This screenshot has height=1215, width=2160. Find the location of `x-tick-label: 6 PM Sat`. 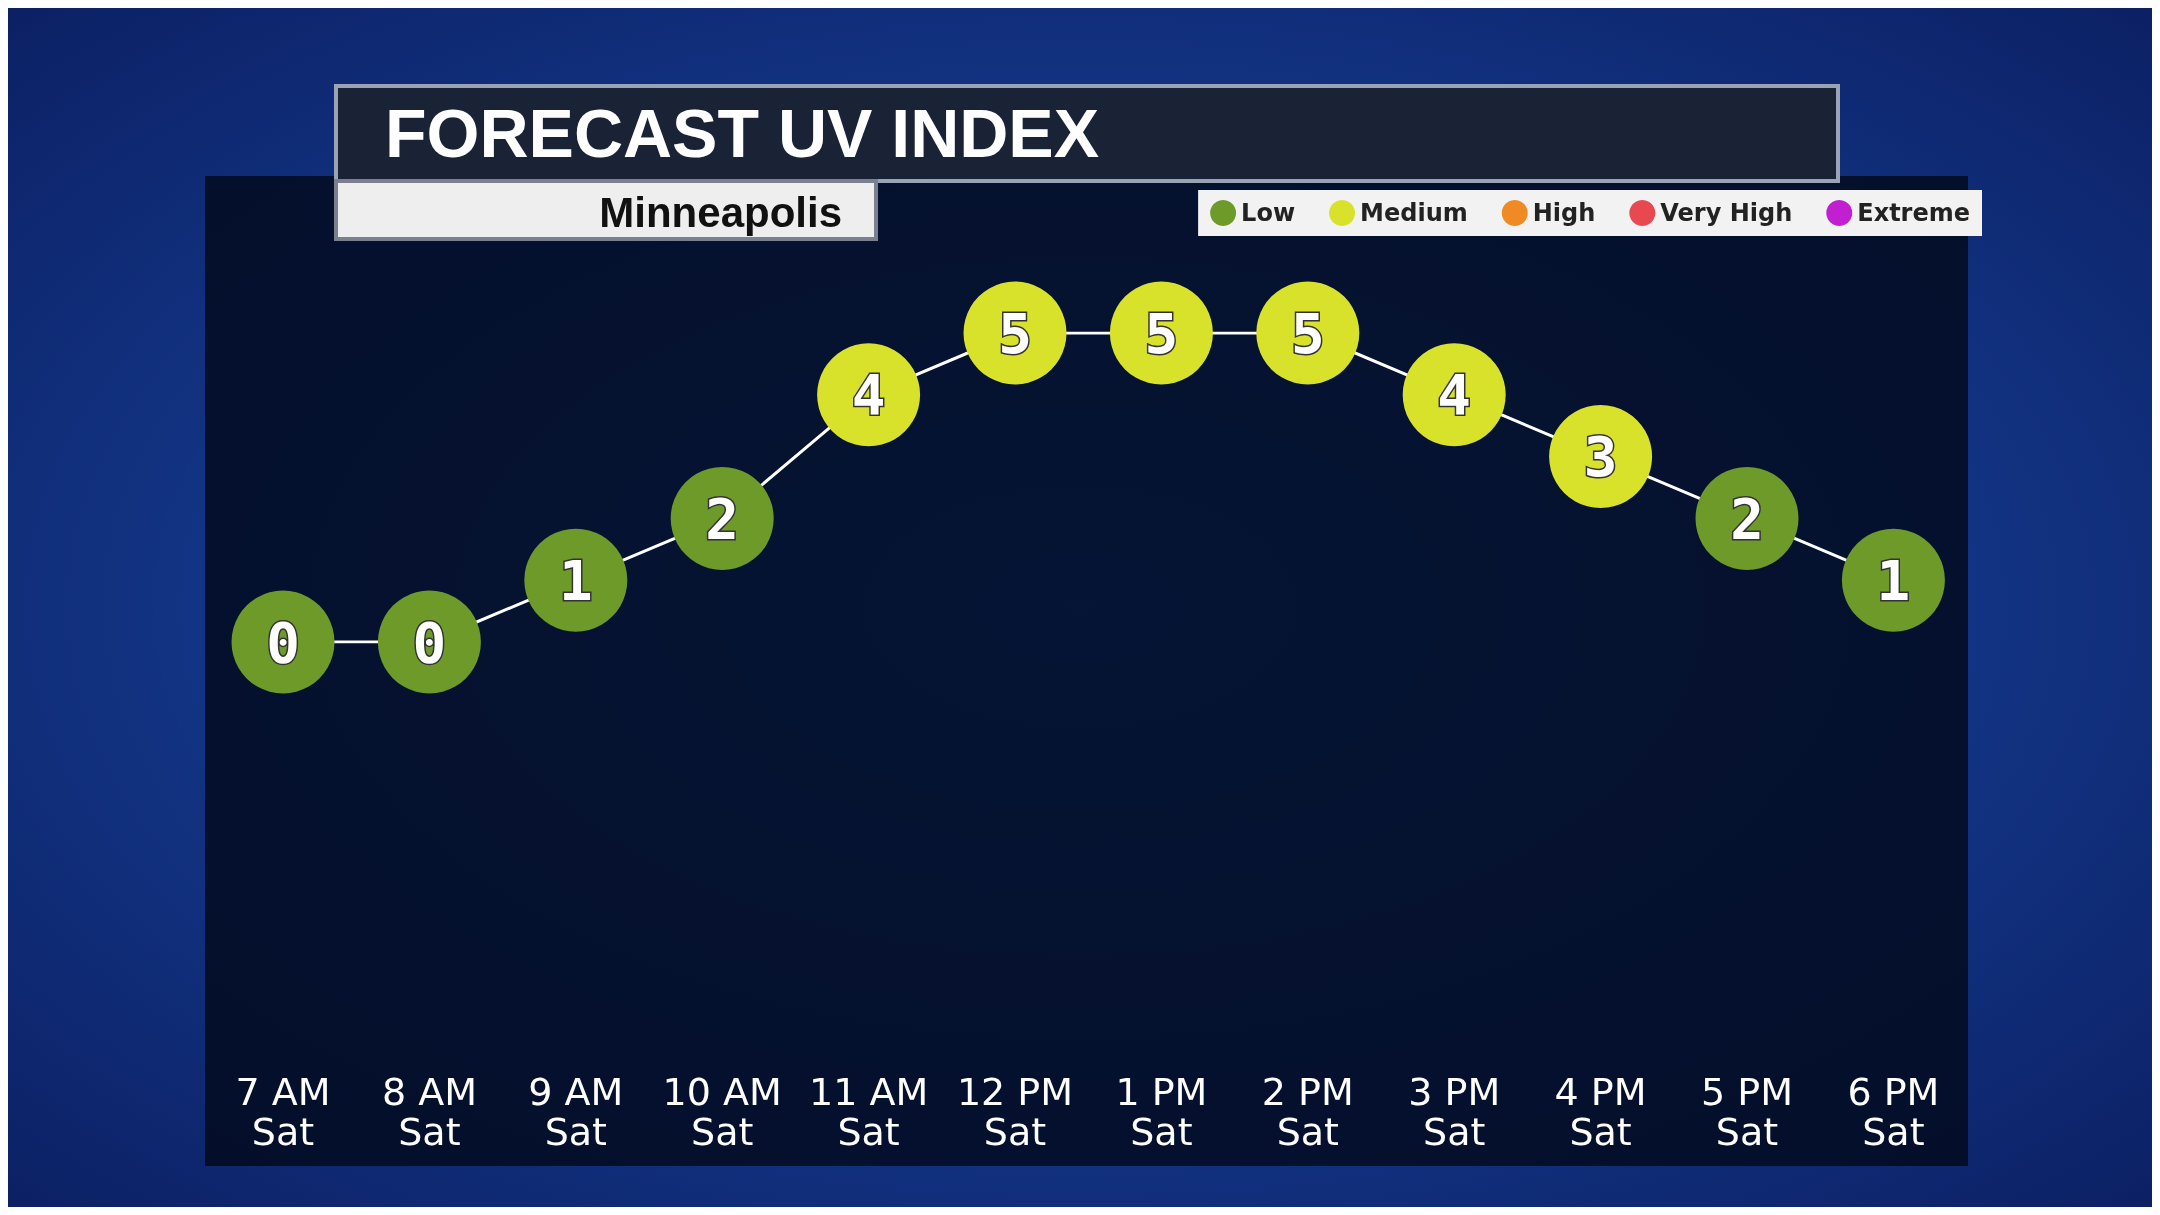

x-tick-label: 6 PM Sat is located at coordinates (1893, 1112).